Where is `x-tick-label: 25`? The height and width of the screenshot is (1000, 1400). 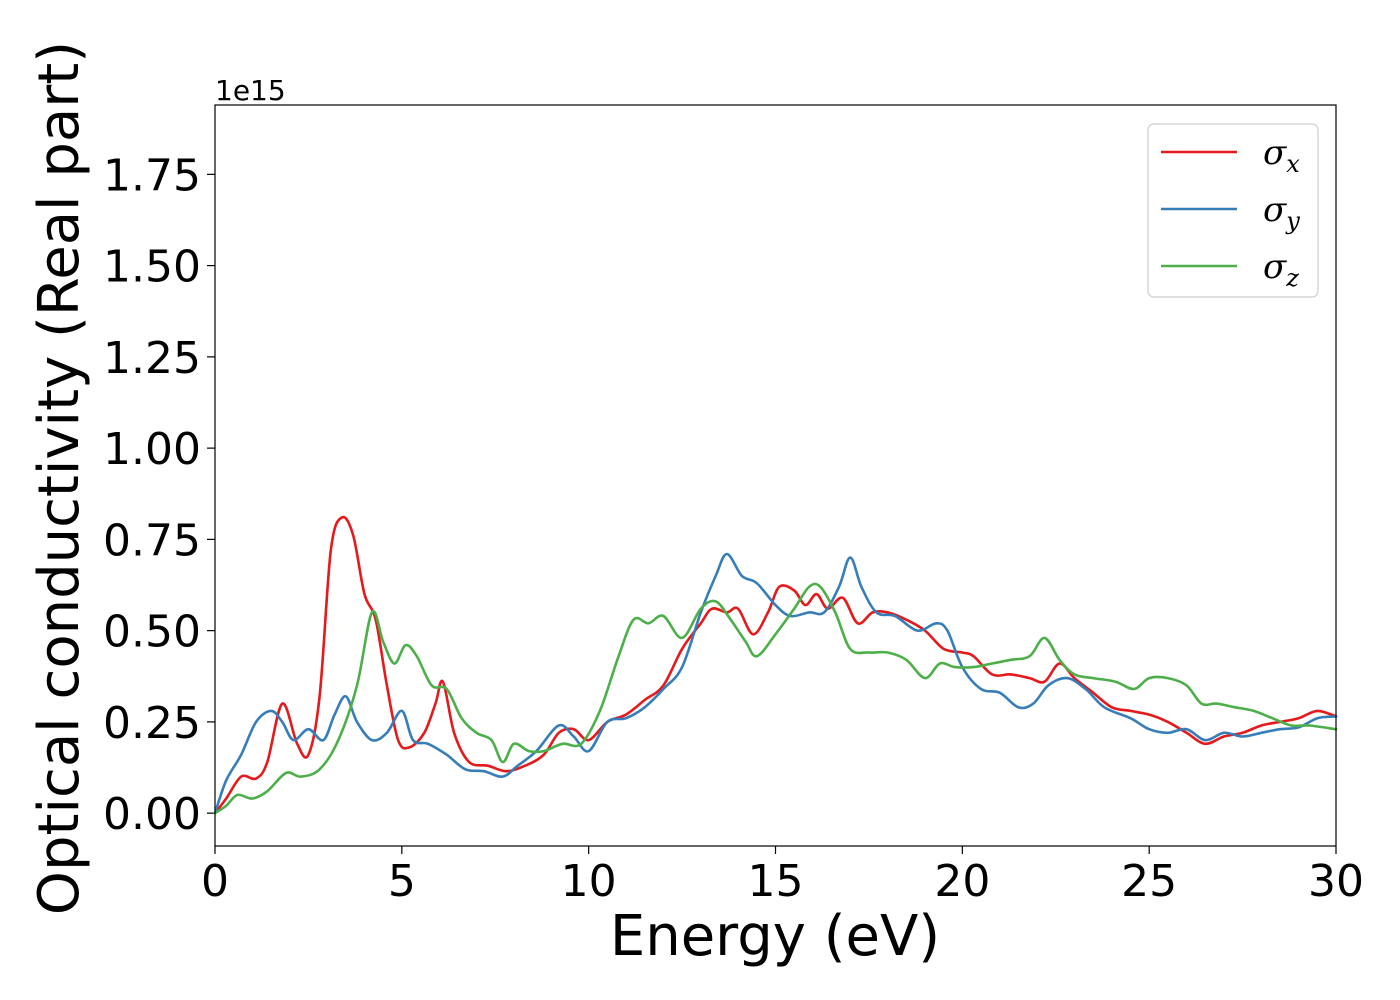
x-tick-label: 25 is located at coordinates (1149, 881).